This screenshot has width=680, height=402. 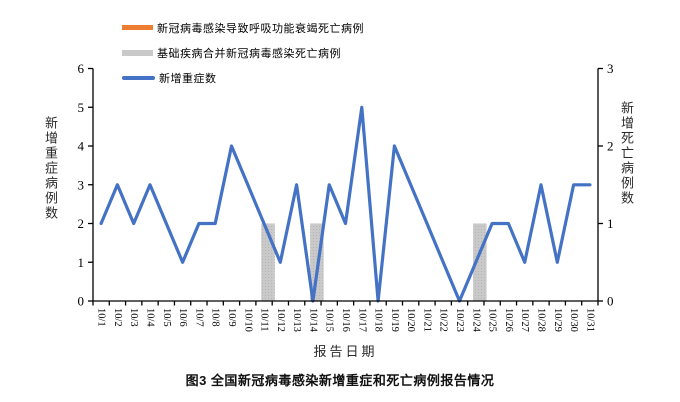 What do you see at coordinates (340, 380) in the screenshot?
I see `figure-caption: 图3 全国新冠病毒感染新增重症和死亡病例报告情况` at bounding box center [340, 380].